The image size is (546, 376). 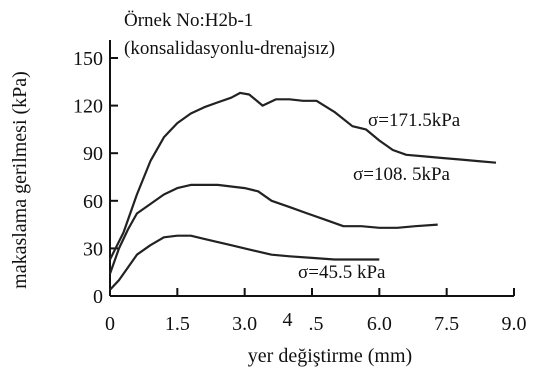 What do you see at coordinates (244, 324) in the screenshot?
I see `x-tick-label: 3.0` at bounding box center [244, 324].